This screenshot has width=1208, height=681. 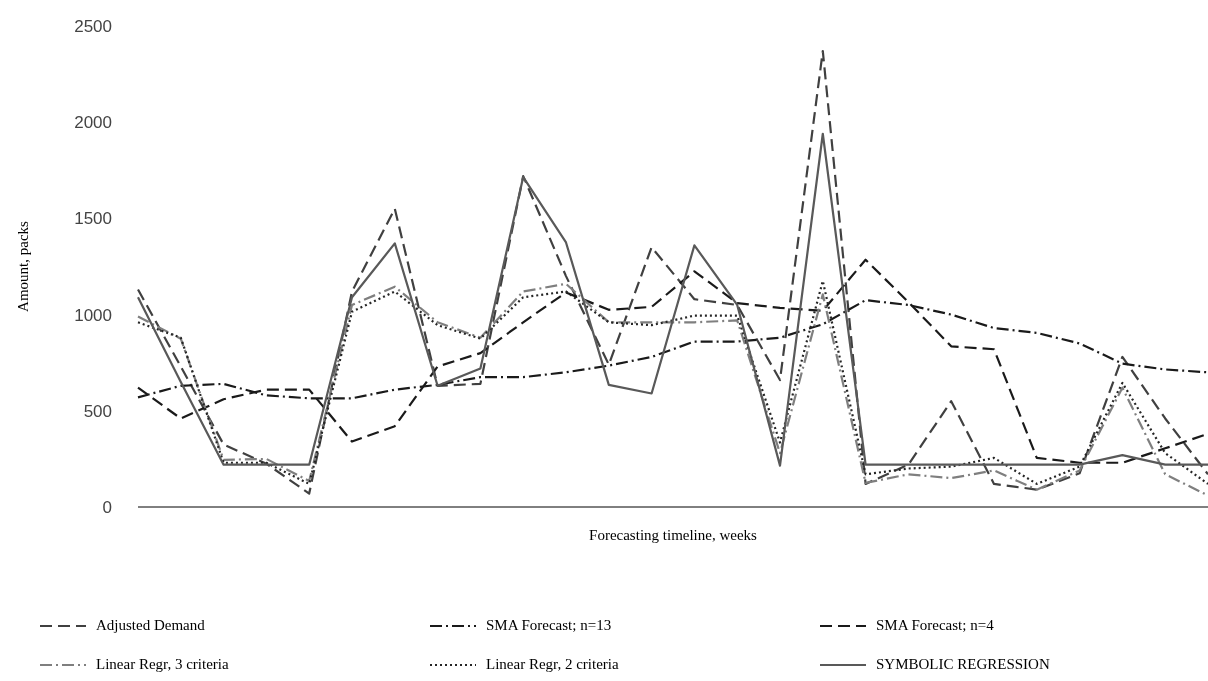 What do you see at coordinates (935, 625) in the screenshot?
I see `legend-label: SMA Forecast; n=4` at bounding box center [935, 625].